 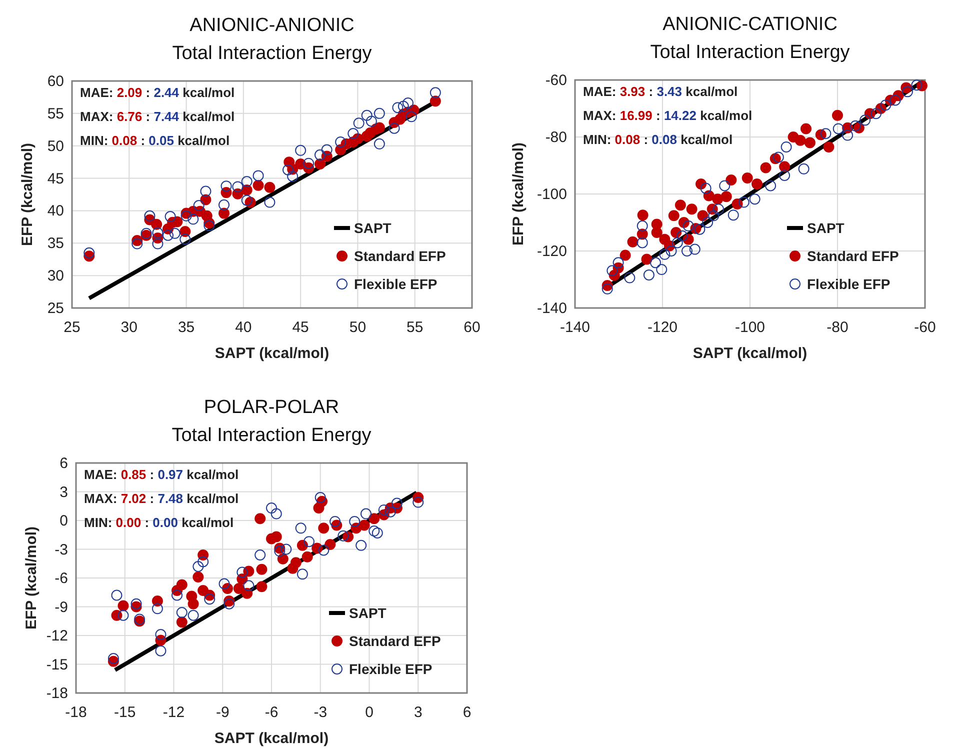 I want to click on x-tick-label: 55, so click(x=415, y=327).